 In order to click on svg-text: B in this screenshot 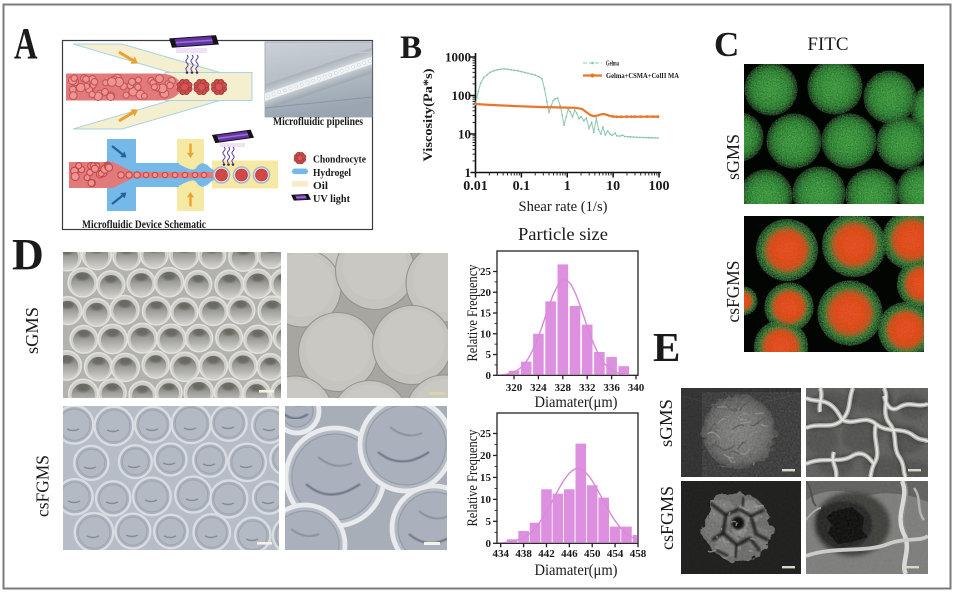, I will do `click(411, 48)`.